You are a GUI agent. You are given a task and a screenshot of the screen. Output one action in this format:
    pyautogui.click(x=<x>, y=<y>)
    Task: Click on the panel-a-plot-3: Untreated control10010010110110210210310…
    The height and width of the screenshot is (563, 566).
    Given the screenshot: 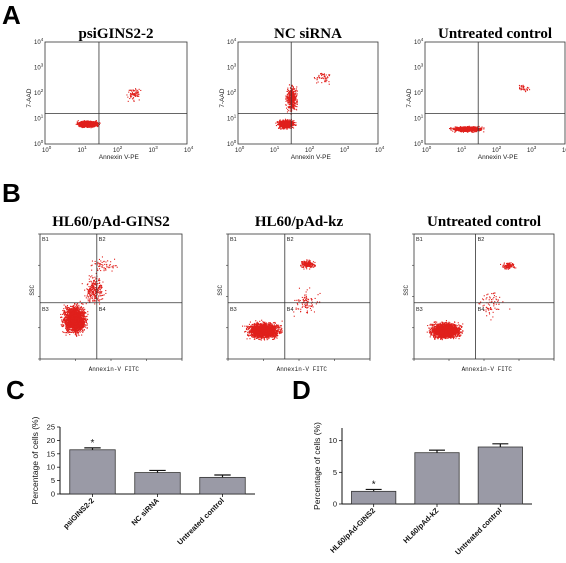 What is the action you would take?
    pyautogui.click(x=486, y=93)
    